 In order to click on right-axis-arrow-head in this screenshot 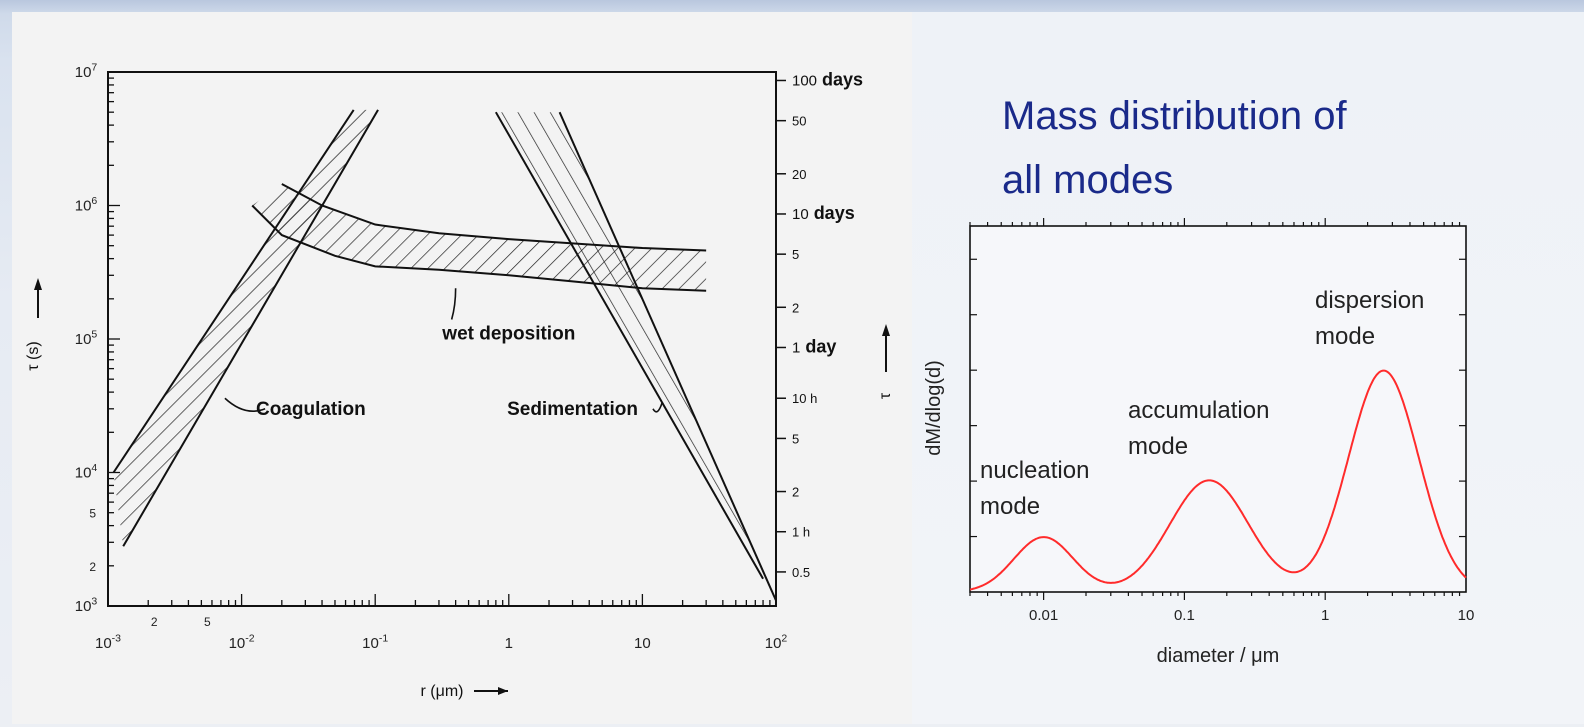, I will do `click(886, 330)`.